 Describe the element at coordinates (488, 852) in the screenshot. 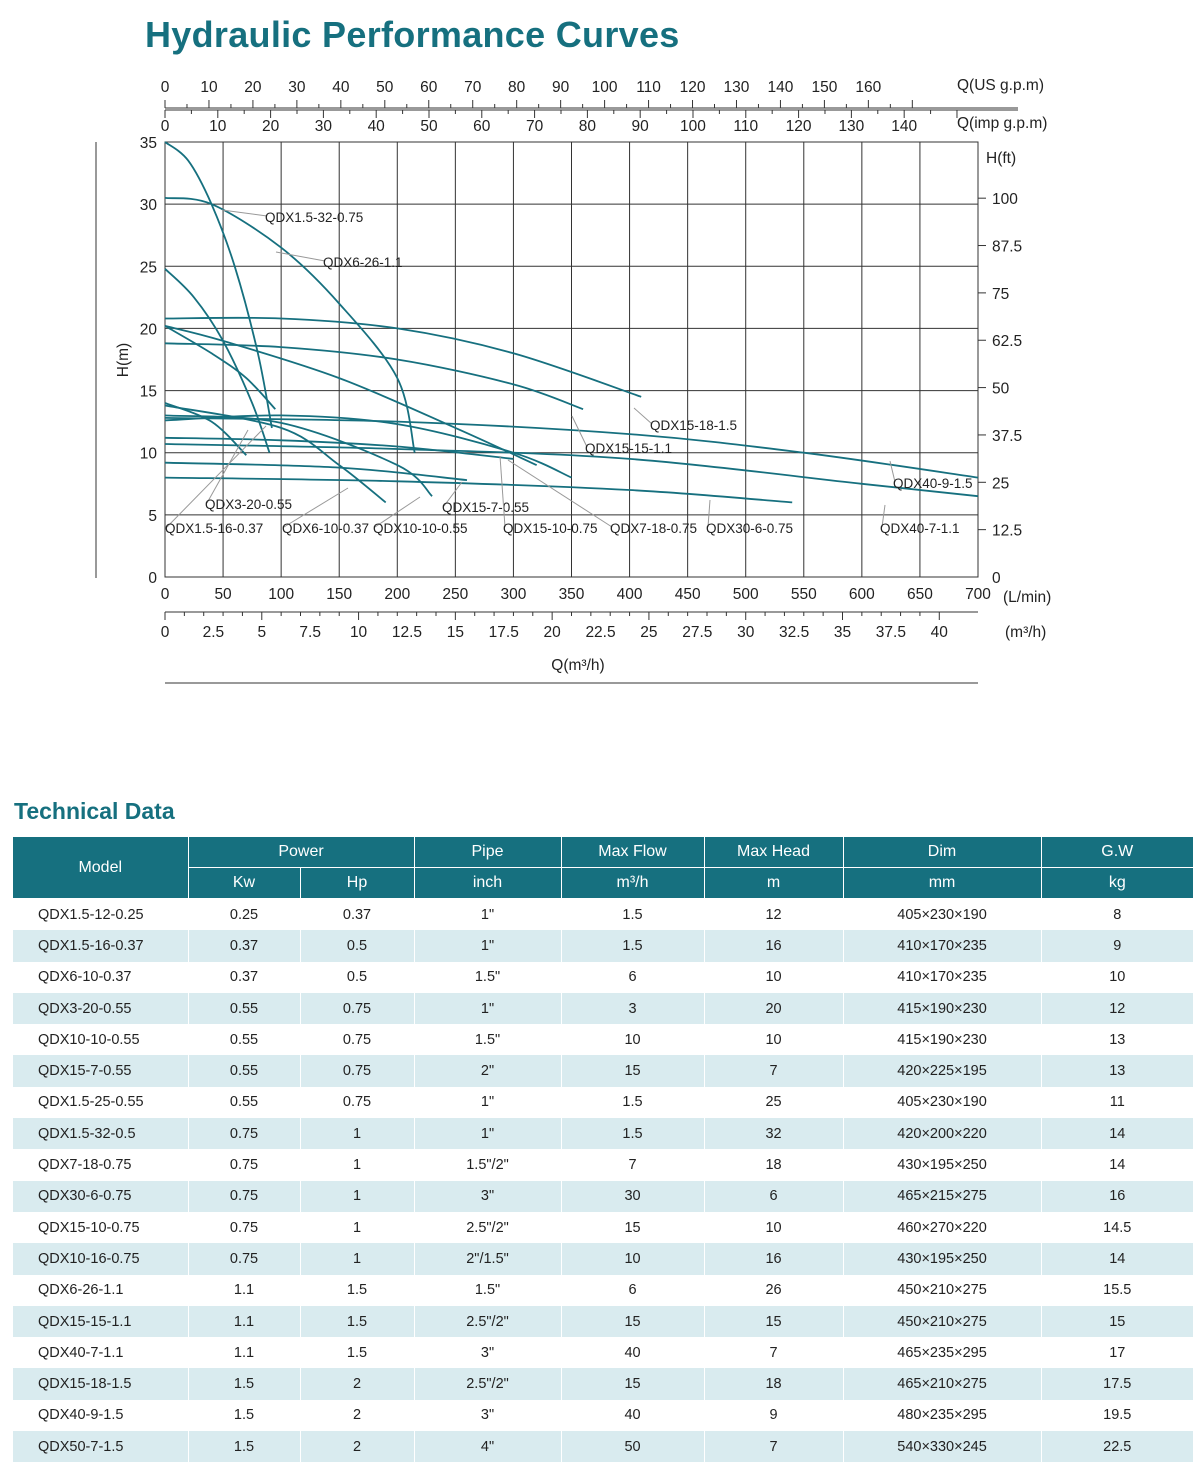

I see `header-pipe: Pipe` at that location.